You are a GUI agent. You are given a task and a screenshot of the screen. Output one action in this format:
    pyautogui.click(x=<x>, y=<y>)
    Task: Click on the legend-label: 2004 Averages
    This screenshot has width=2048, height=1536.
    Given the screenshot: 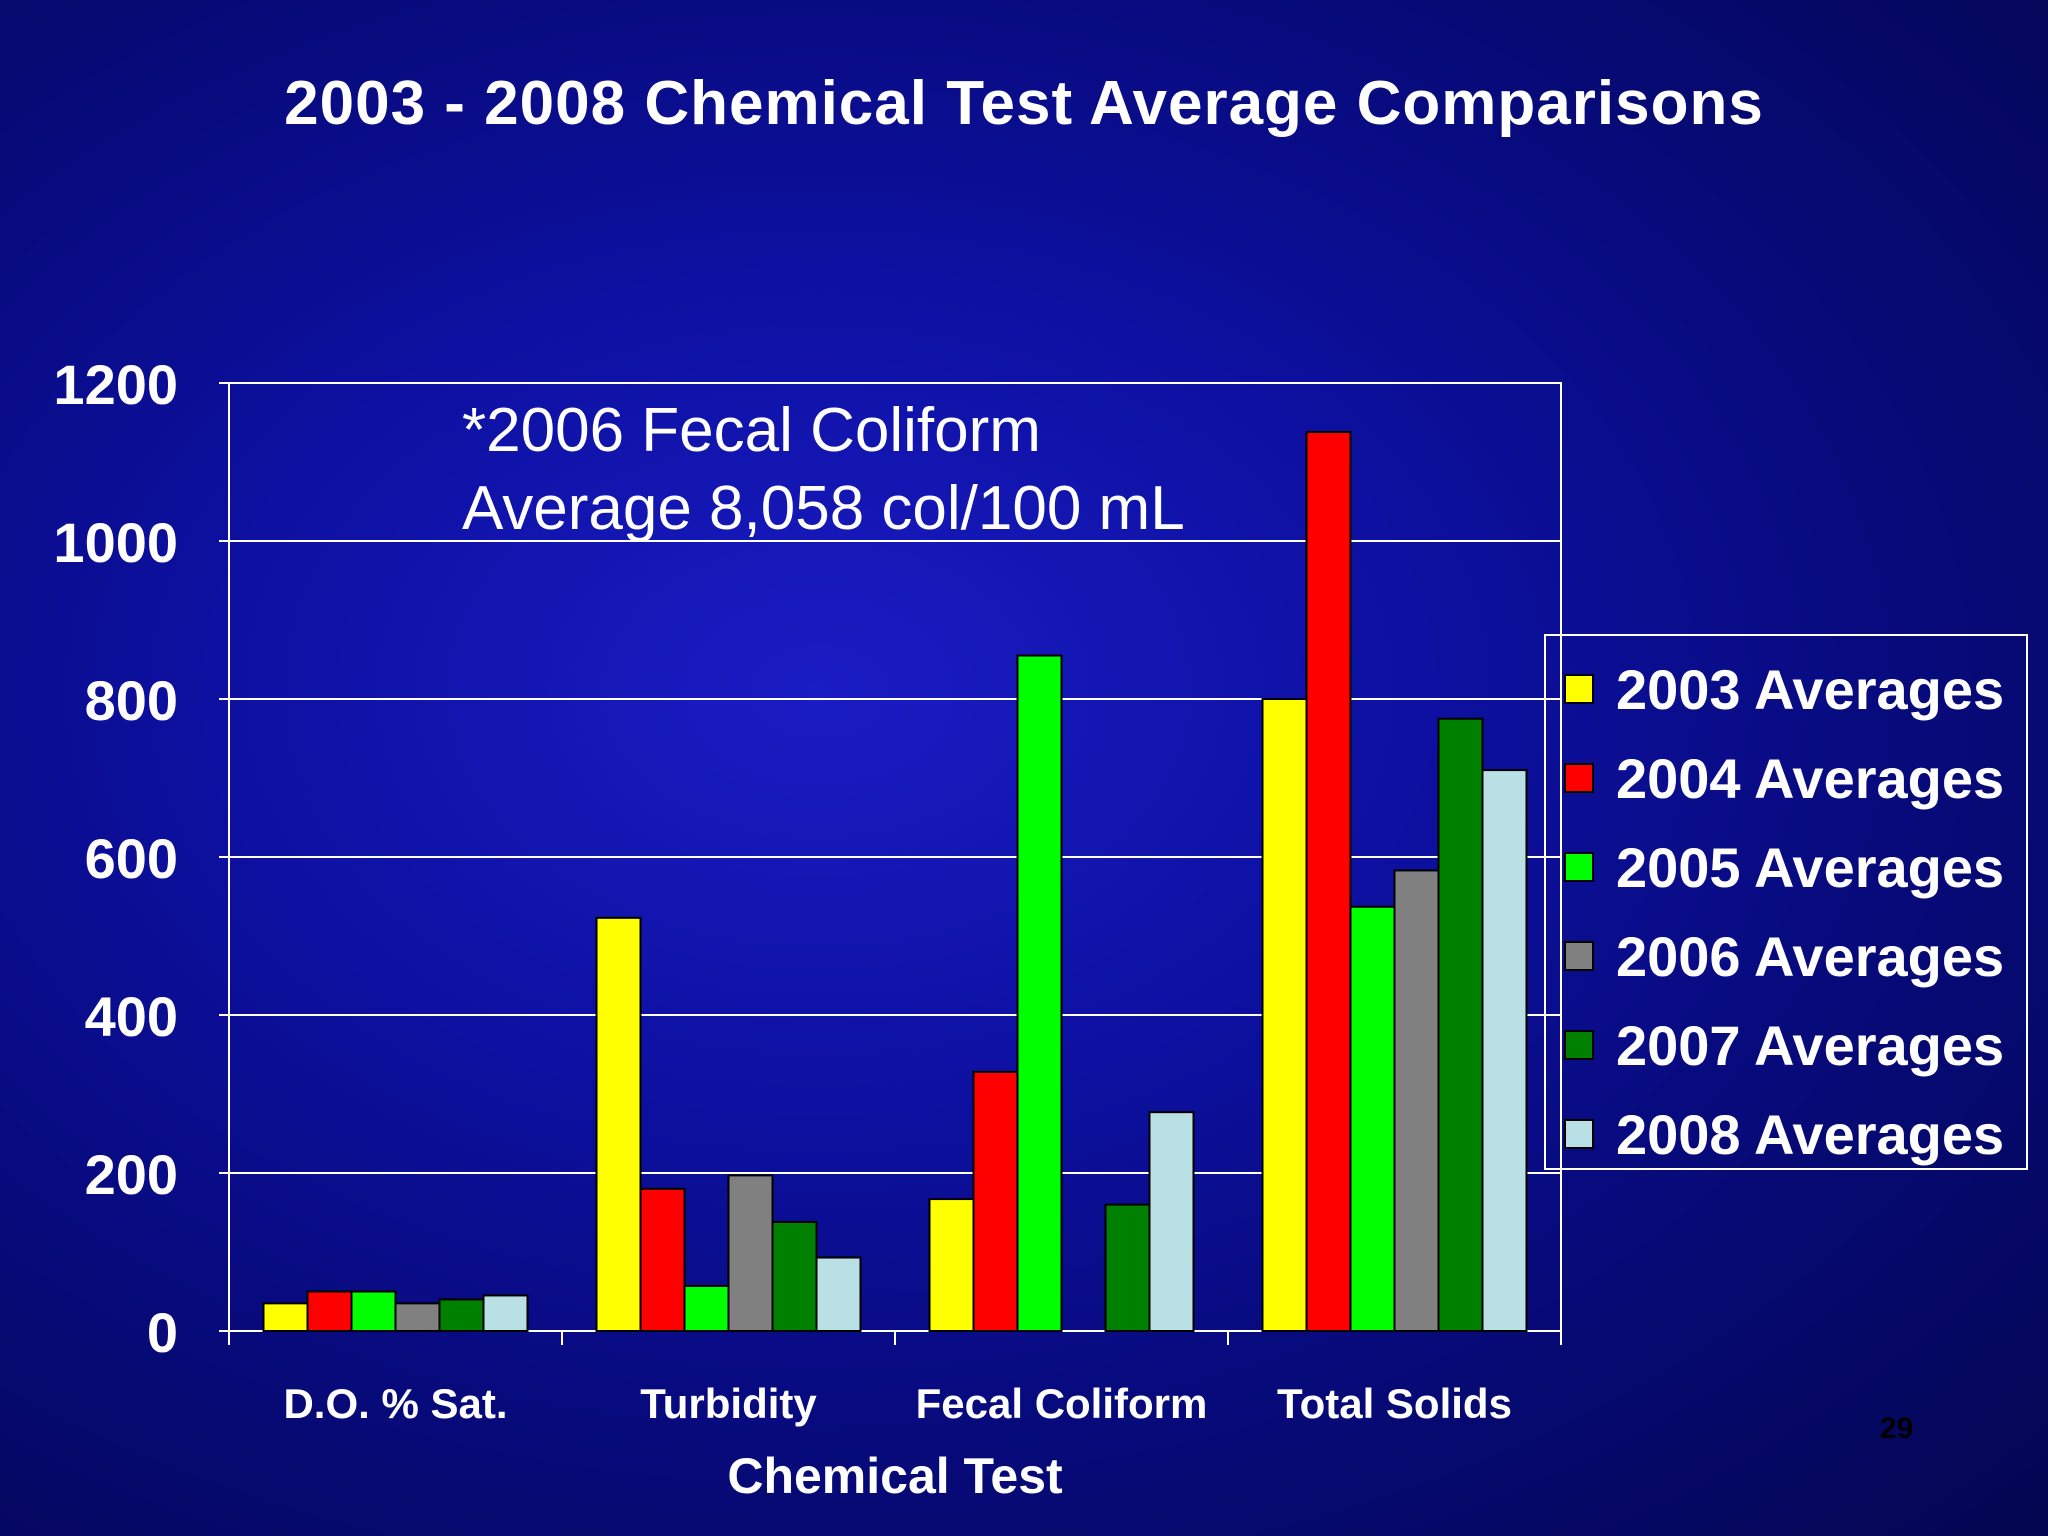 What is the action you would take?
    pyautogui.click(x=1810, y=778)
    